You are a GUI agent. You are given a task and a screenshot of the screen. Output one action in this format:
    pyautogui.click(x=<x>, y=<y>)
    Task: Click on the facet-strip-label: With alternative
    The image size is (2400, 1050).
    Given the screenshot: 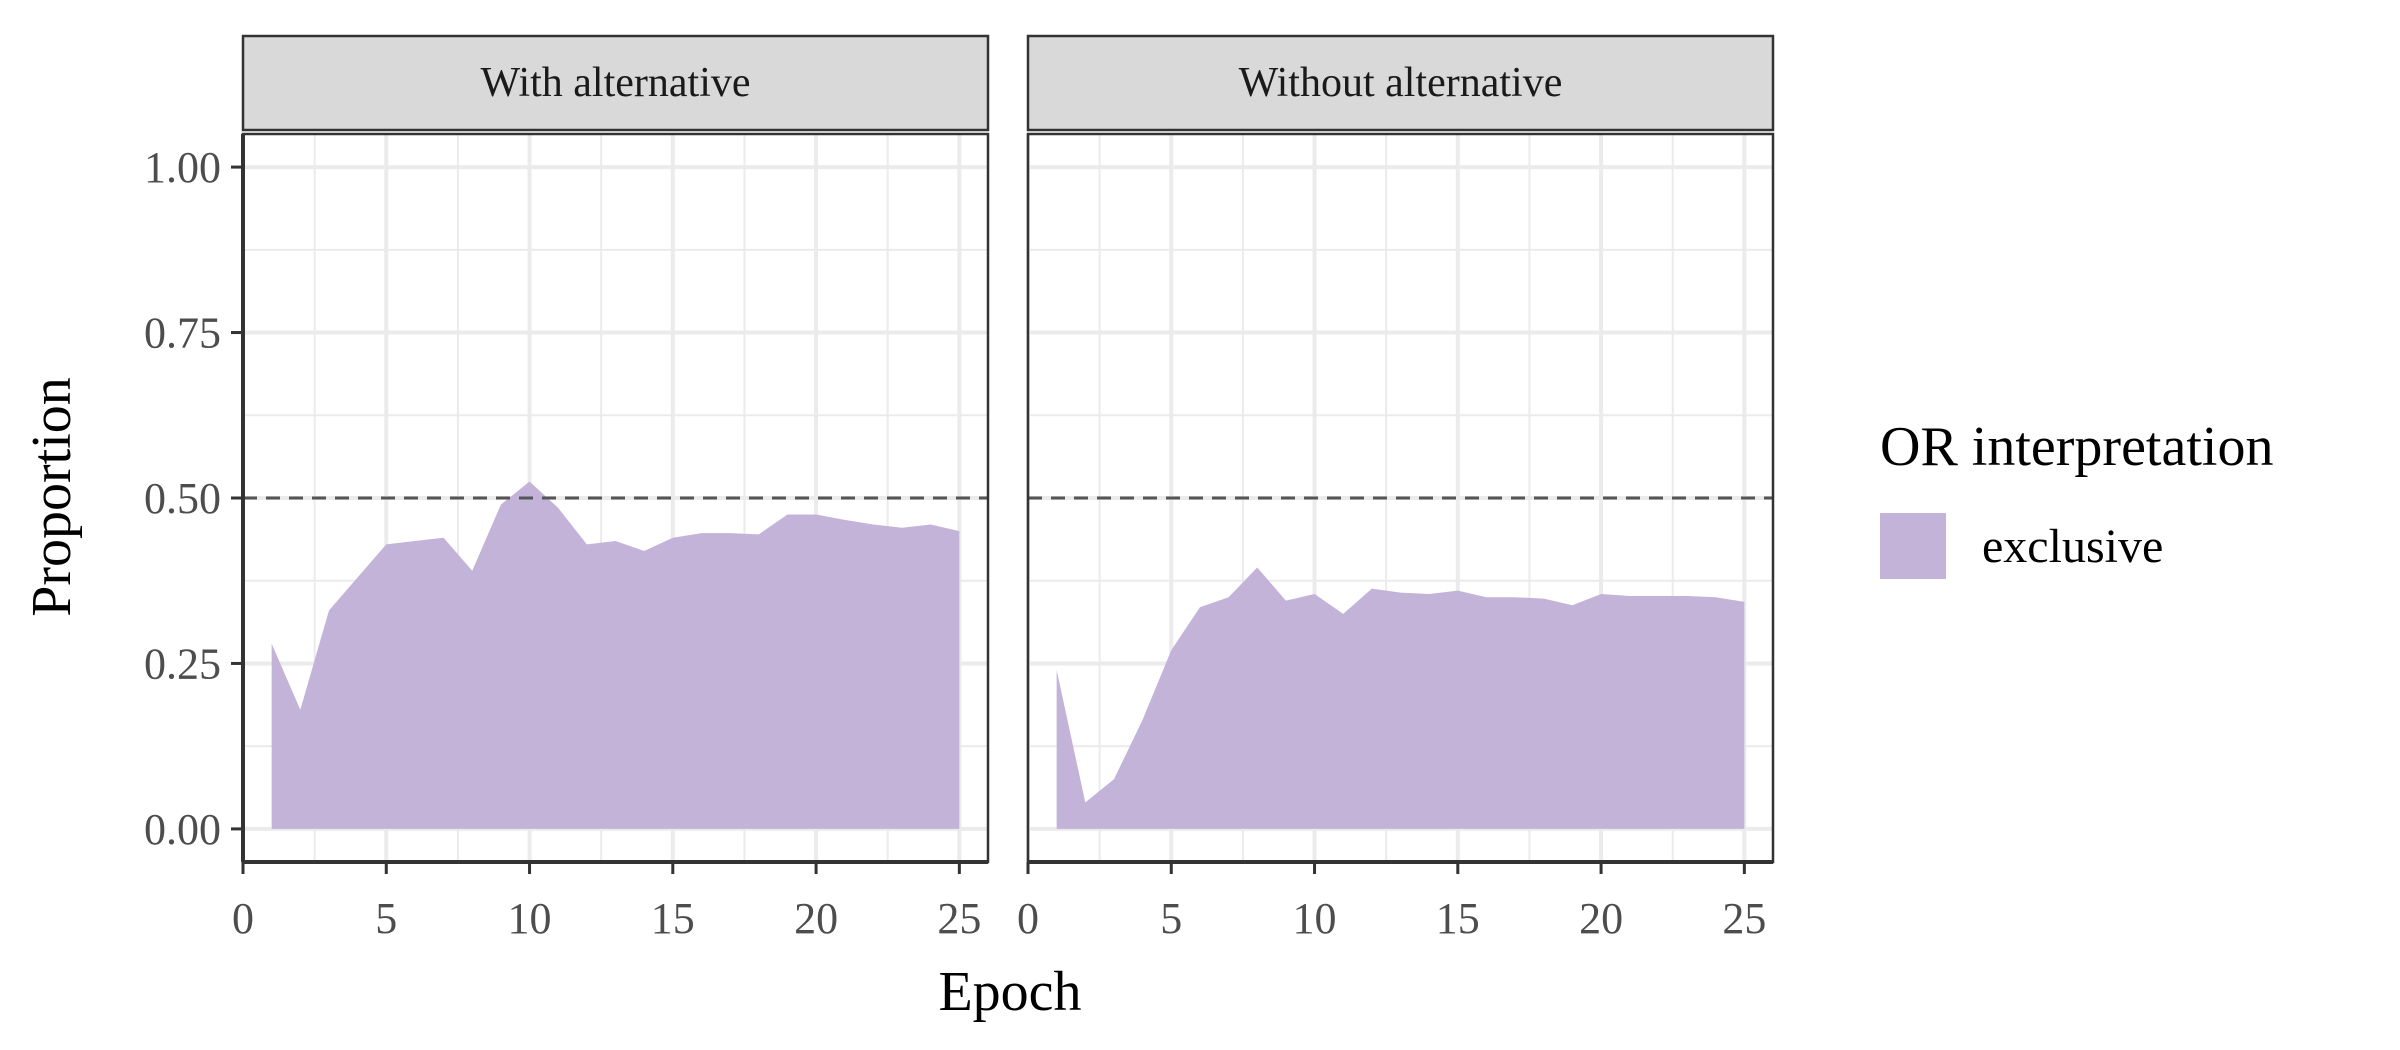 What is the action you would take?
    pyautogui.click(x=615, y=83)
    